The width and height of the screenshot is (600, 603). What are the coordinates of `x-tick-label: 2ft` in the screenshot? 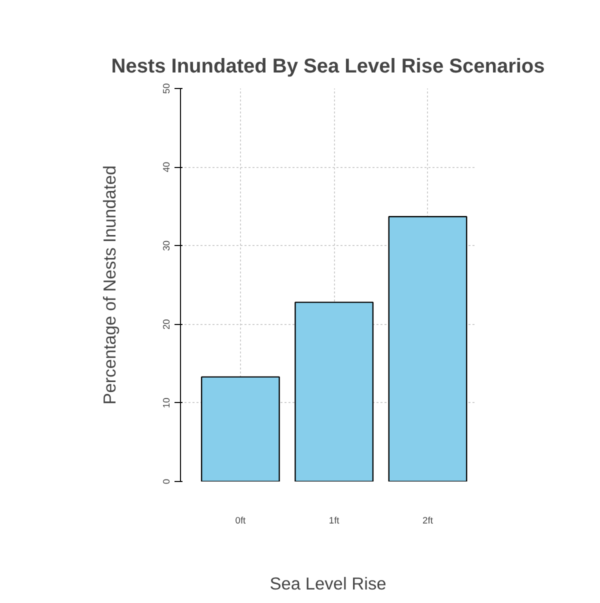 It's located at (428, 521).